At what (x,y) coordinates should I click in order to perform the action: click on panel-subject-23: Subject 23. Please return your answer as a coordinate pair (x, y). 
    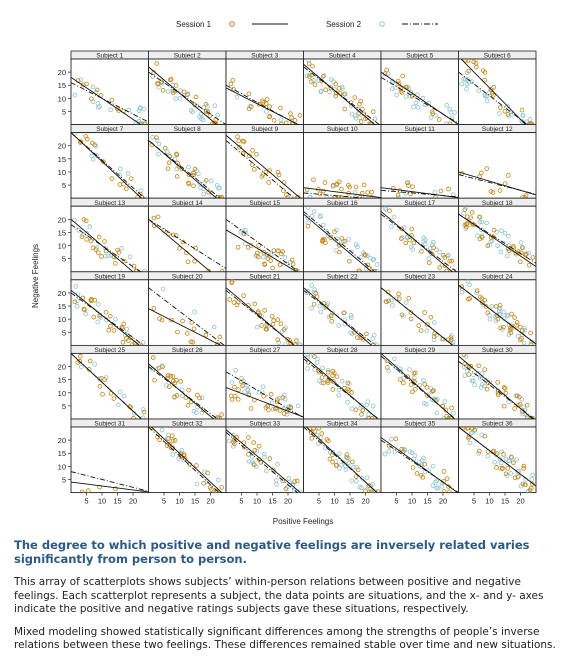
    Looking at the image, I should click on (419, 308).